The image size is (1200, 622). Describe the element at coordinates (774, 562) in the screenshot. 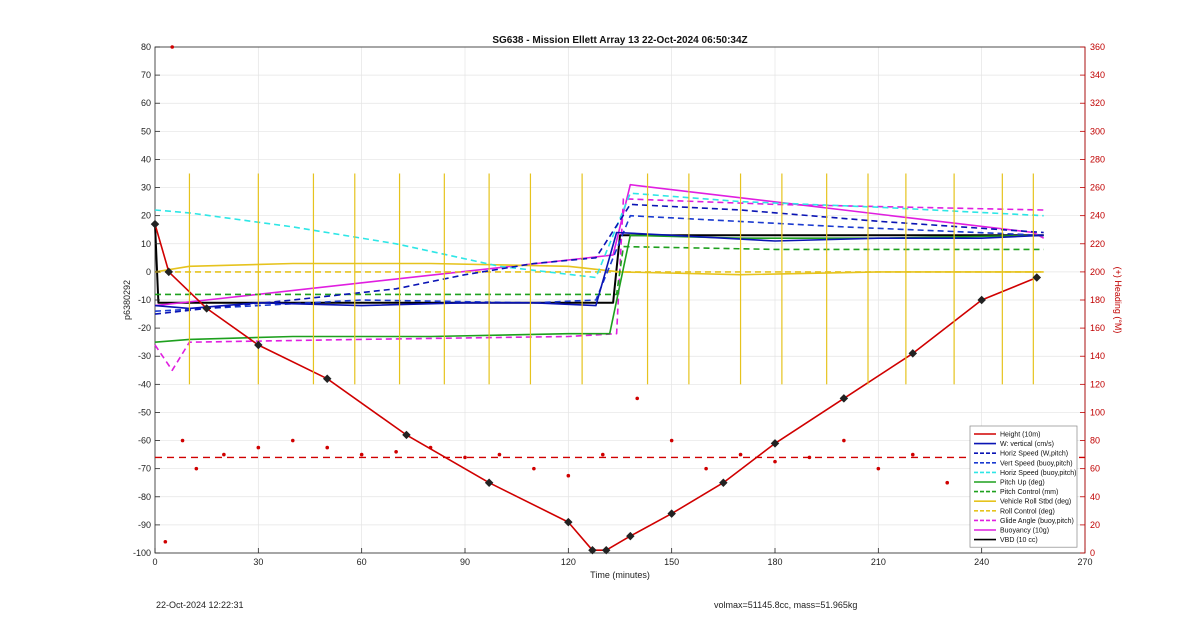

I see `x-tick-label: 180` at that location.